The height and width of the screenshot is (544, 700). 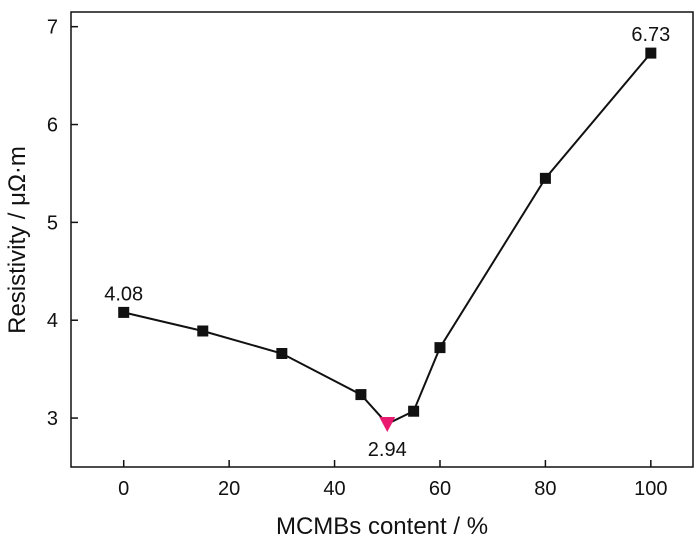 I want to click on y-axis-ticks: 3 4 5 6 7, so click(x=62, y=223).